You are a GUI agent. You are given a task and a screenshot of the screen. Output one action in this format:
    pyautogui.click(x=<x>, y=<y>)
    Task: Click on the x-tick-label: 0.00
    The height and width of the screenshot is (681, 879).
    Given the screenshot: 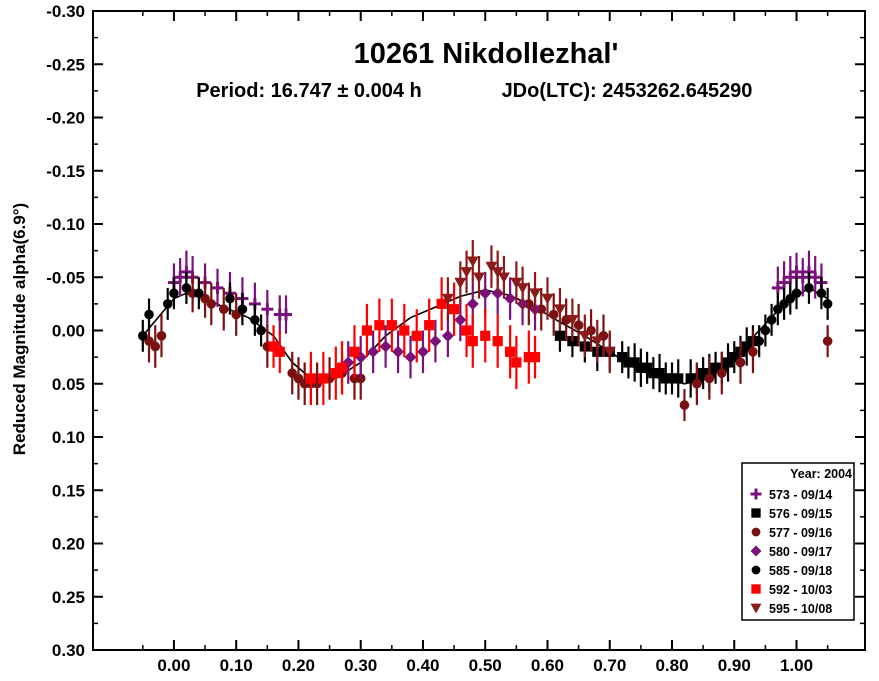 What is the action you would take?
    pyautogui.click(x=173, y=665)
    